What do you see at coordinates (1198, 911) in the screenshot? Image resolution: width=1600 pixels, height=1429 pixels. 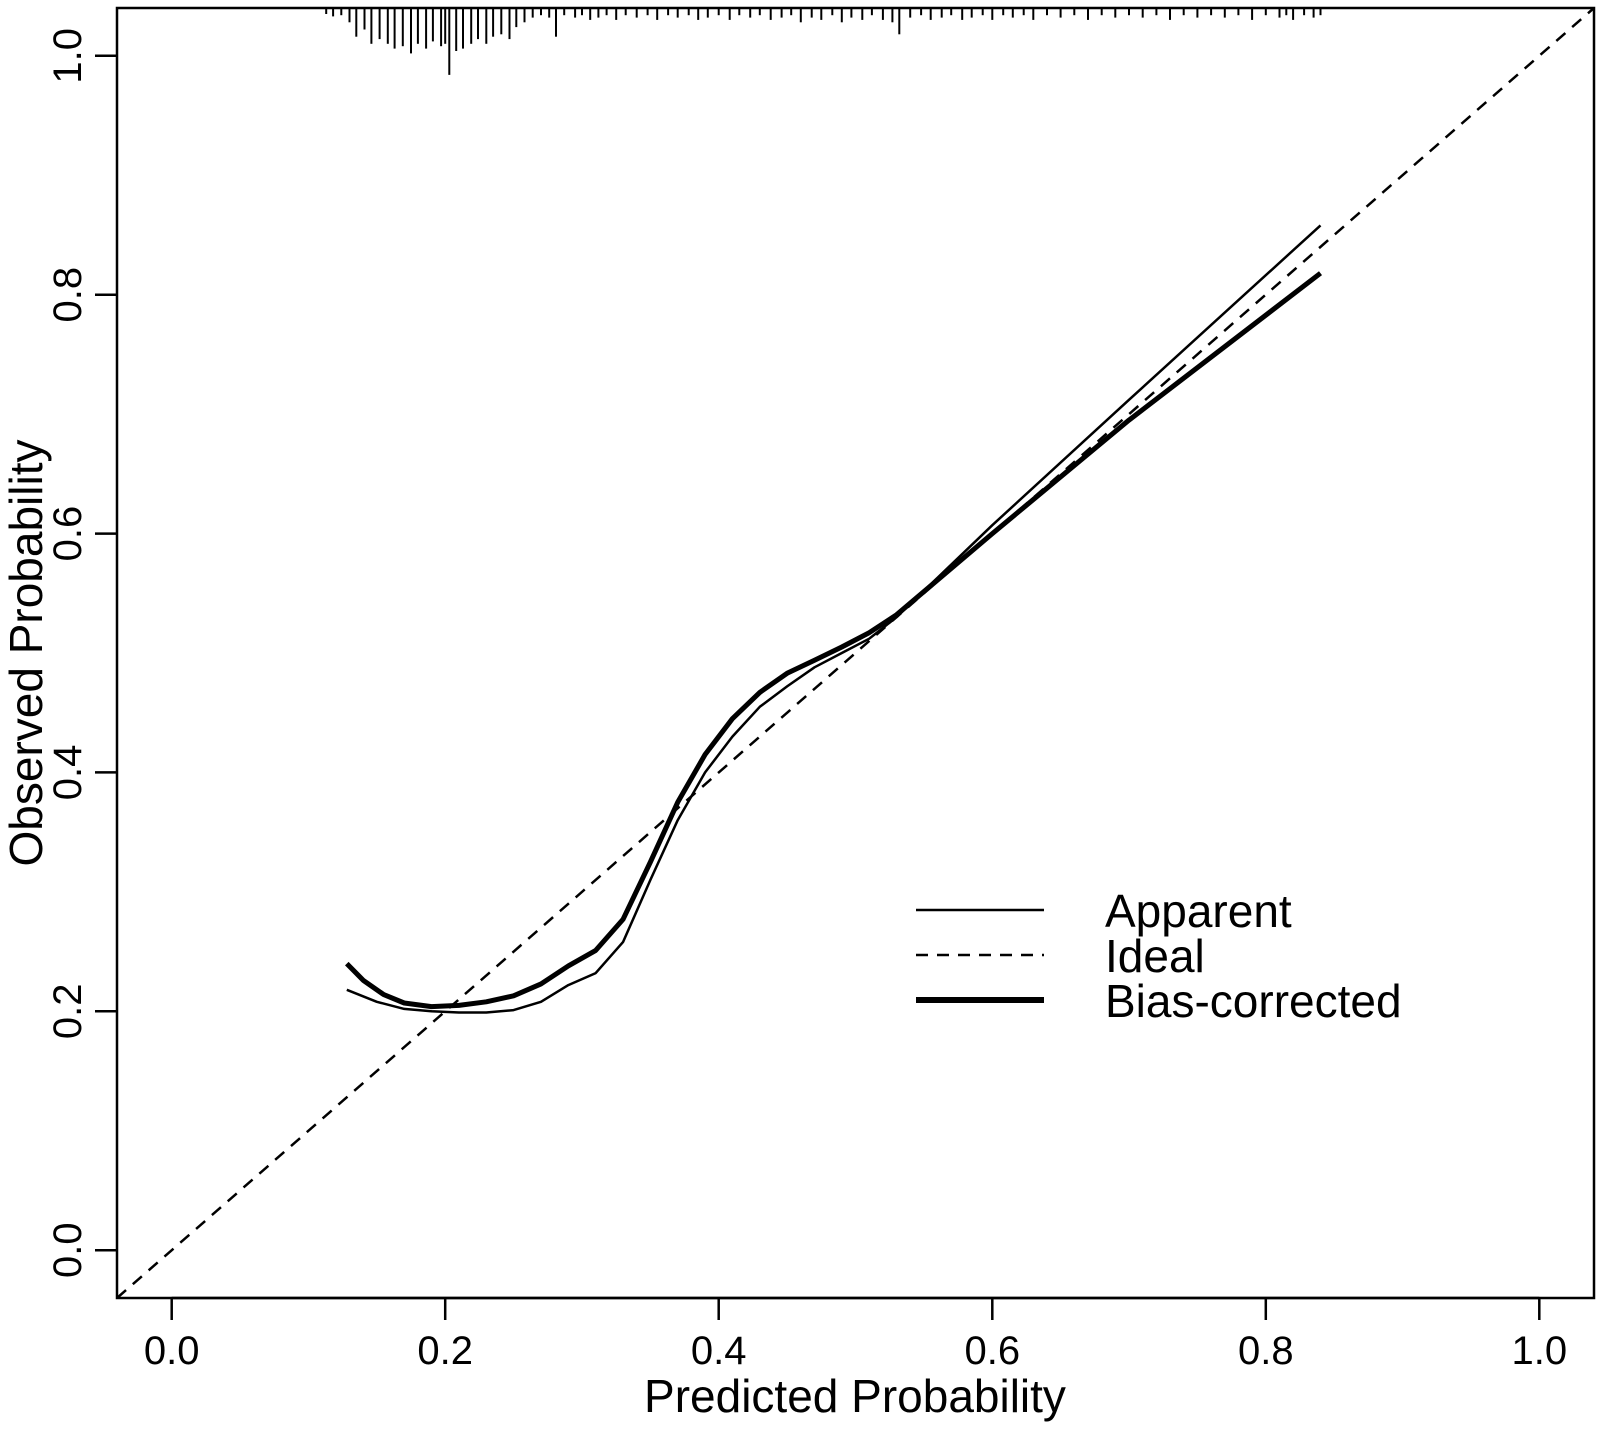 I see `legend-apparent-label: Apparent` at bounding box center [1198, 911].